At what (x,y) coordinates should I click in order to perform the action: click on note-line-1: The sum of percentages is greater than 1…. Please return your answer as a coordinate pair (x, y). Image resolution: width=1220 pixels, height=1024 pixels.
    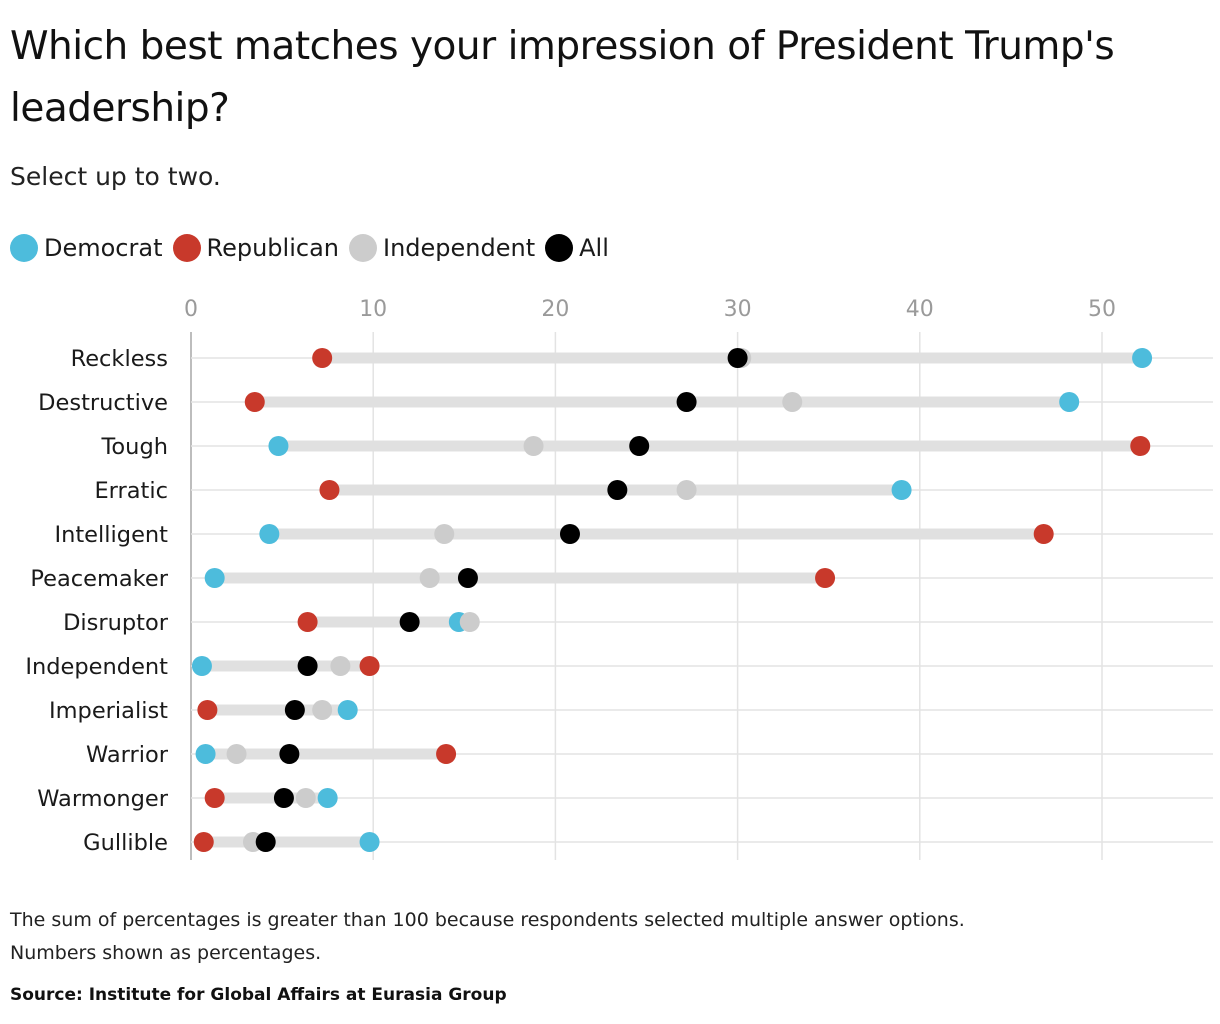
    Looking at the image, I should click on (487, 920).